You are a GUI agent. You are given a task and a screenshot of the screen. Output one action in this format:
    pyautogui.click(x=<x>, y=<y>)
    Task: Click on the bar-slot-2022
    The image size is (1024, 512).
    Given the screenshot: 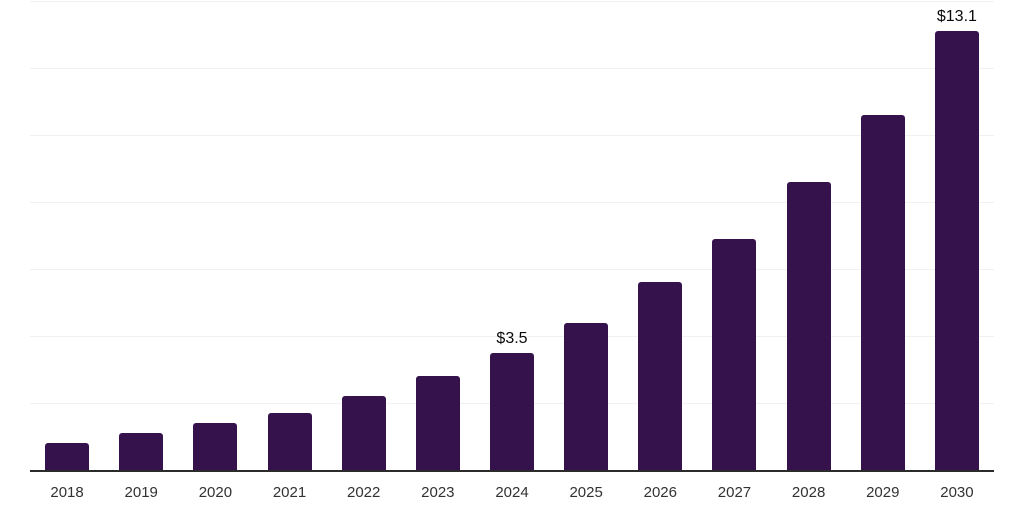 What is the action you would take?
    pyautogui.click(x=364, y=235)
    